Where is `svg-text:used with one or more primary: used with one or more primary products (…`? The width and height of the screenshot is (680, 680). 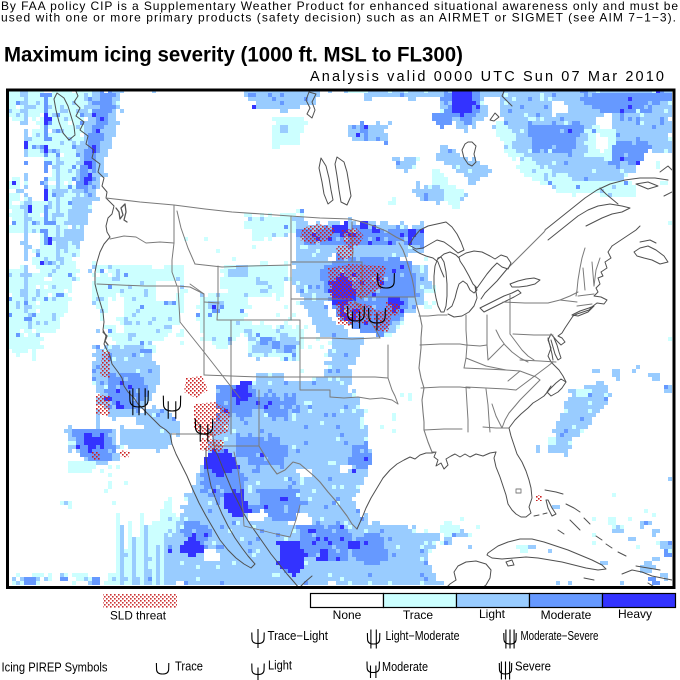 svg-text:used with one or more primary: used with one or more primary products (… is located at coordinates (338, 18).